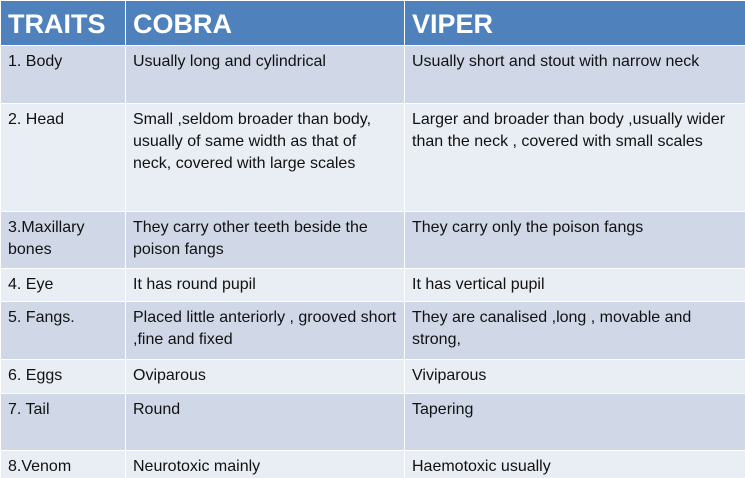 The width and height of the screenshot is (745, 478). I want to click on header-traits: TRAITS, so click(63, 23).